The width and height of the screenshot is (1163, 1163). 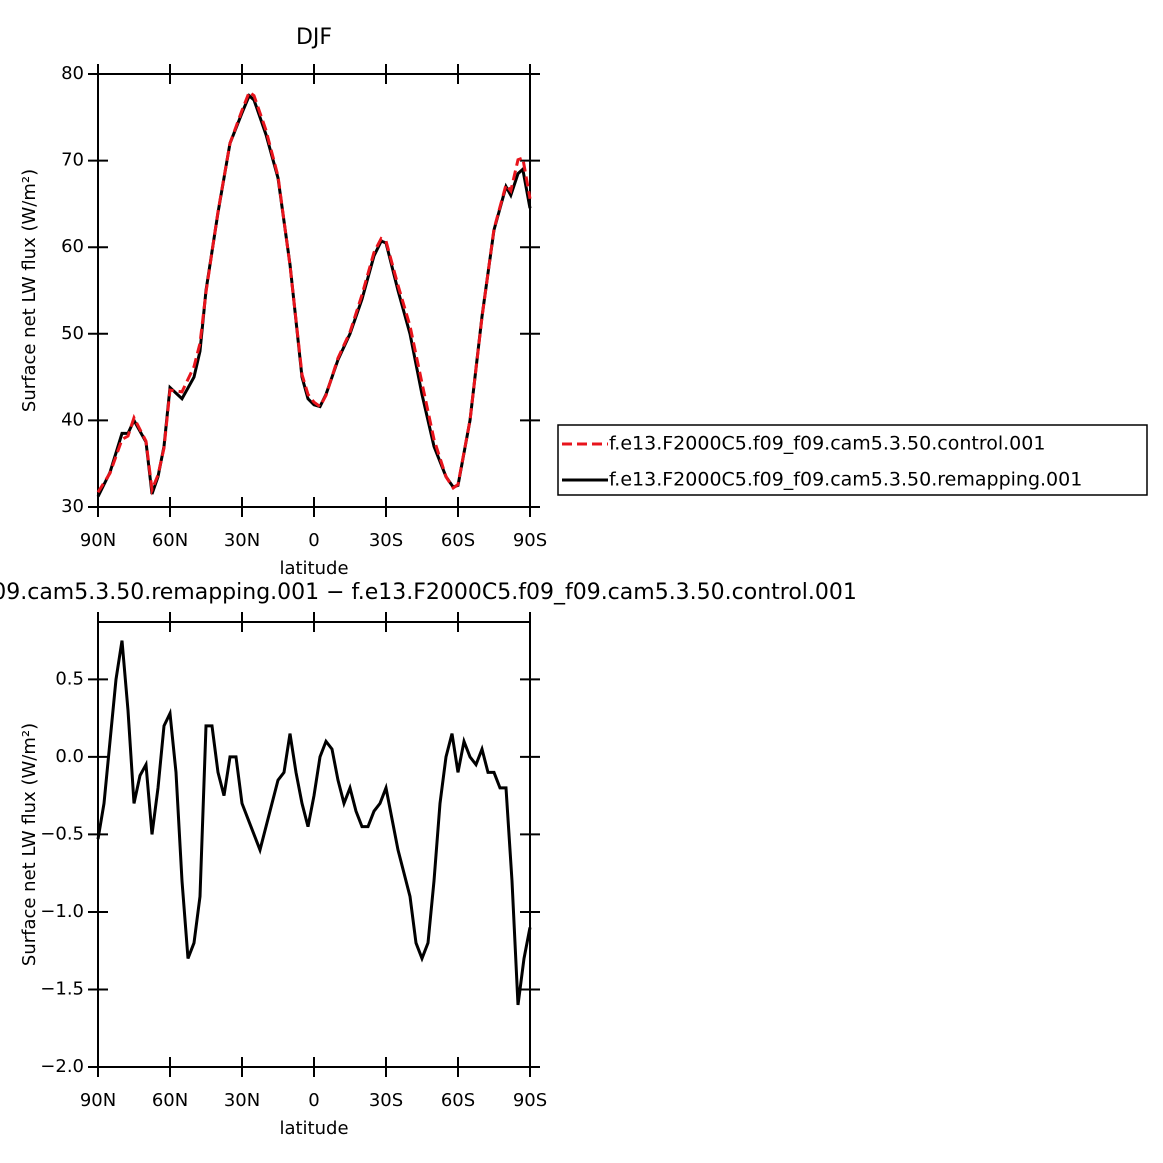 What do you see at coordinates (62, 988) in the screenshot?
I see `y-tick-label: −1.5` at bounding box center [62, 988].